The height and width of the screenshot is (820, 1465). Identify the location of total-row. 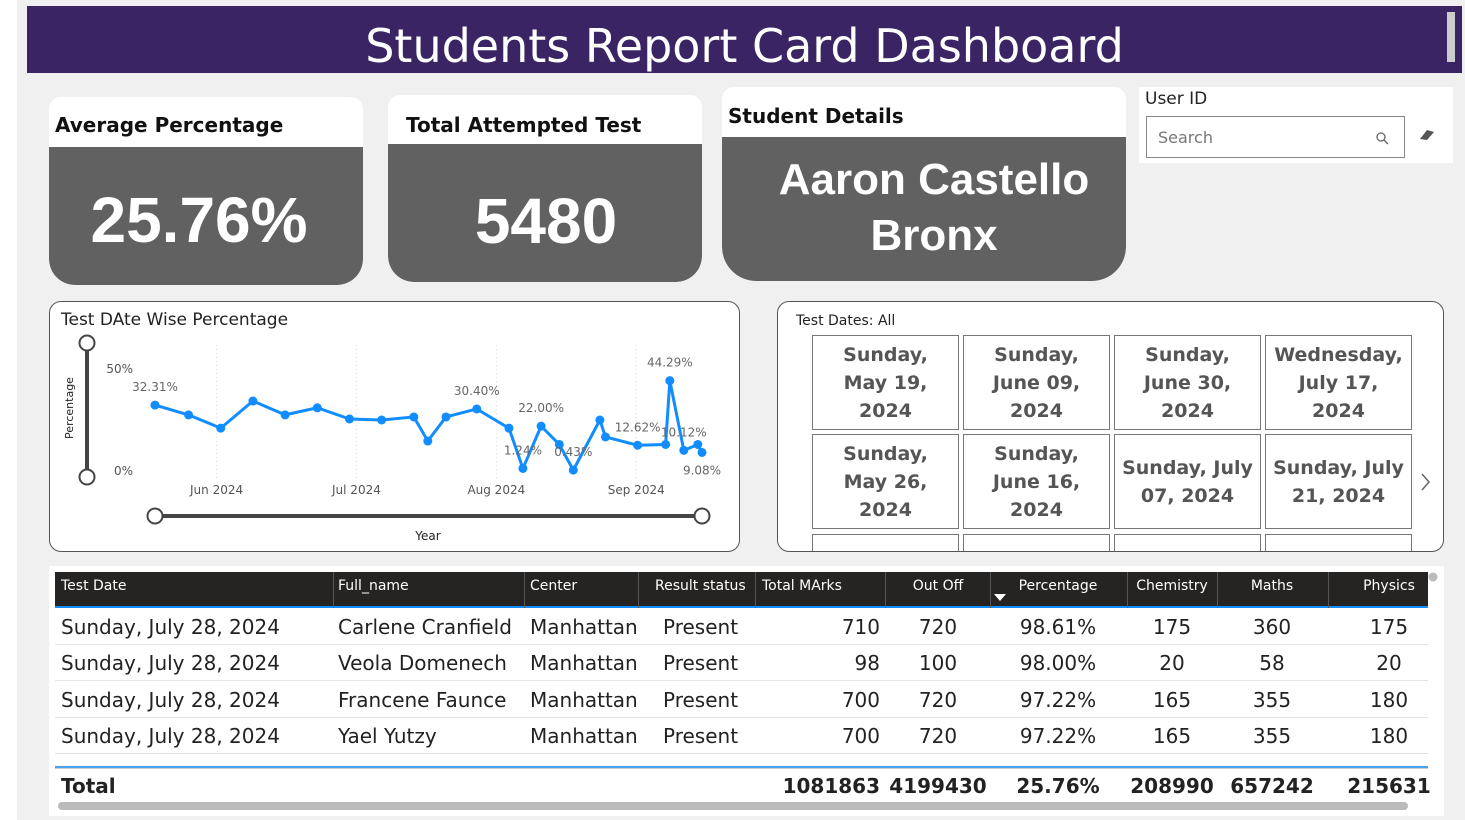
(741, 784).